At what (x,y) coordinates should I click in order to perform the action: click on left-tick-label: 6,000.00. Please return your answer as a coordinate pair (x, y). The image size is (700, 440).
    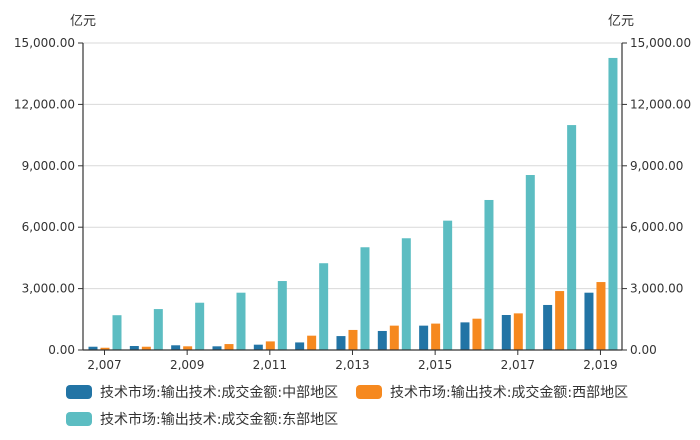
    Looking at the image, I should click on (48, 227).